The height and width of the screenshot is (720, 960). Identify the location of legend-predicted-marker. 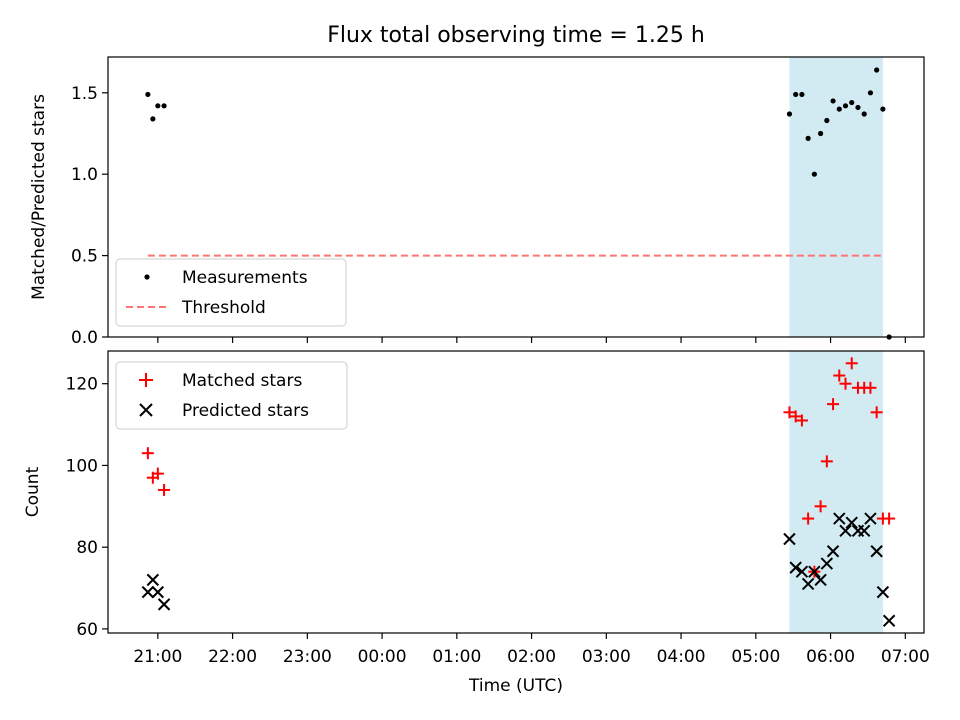
(146, 410).